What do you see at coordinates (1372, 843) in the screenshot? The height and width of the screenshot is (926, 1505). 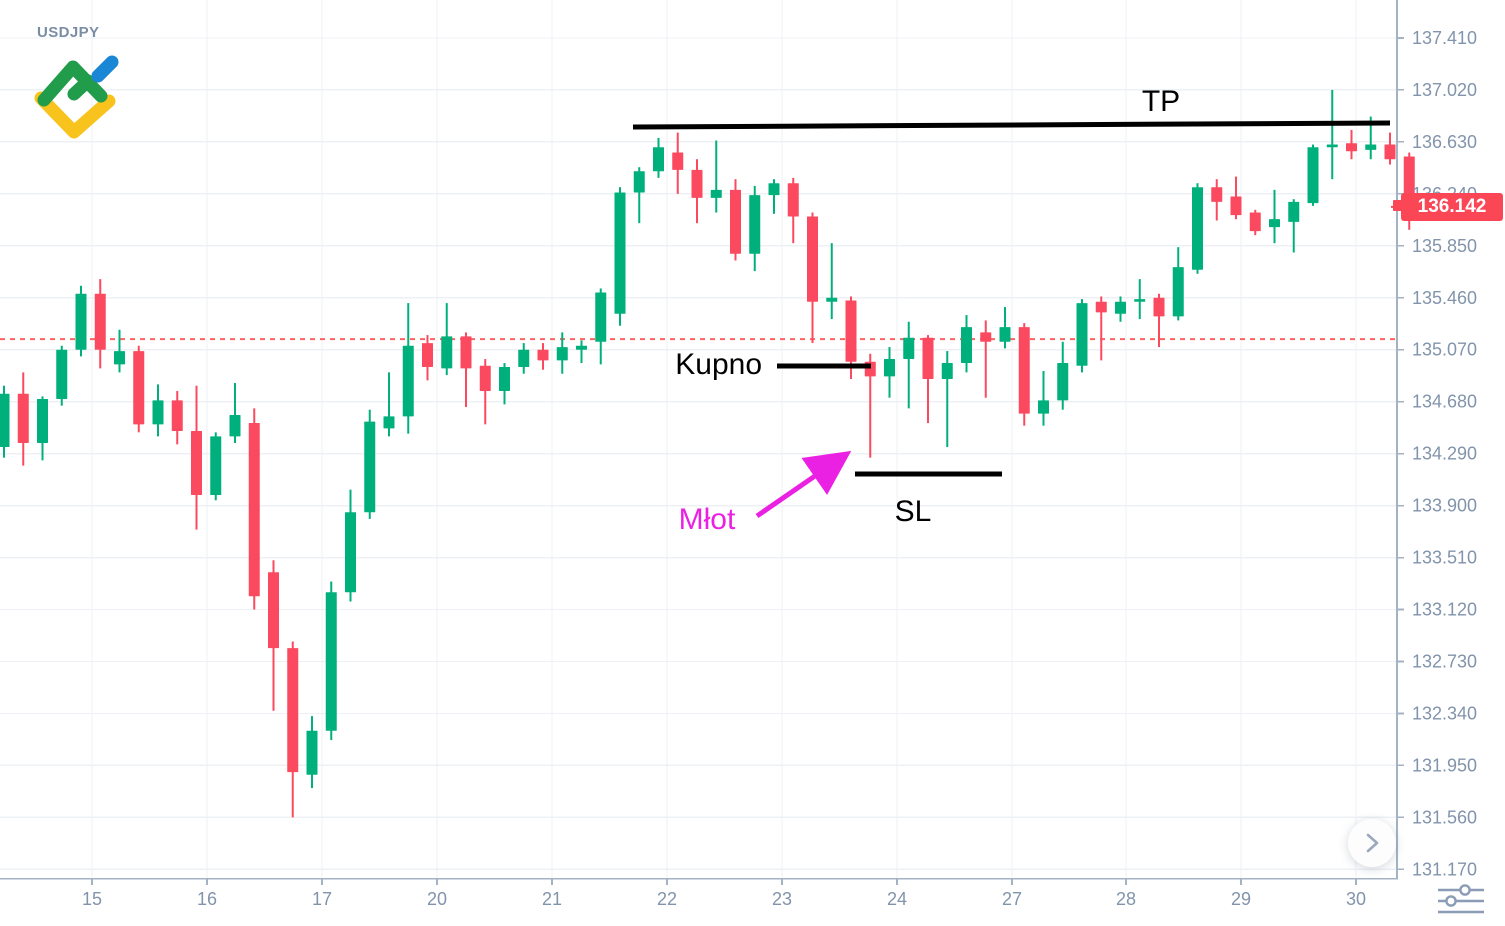 I see `scroll-to-latest-button` at bounding box center [1372, 843].